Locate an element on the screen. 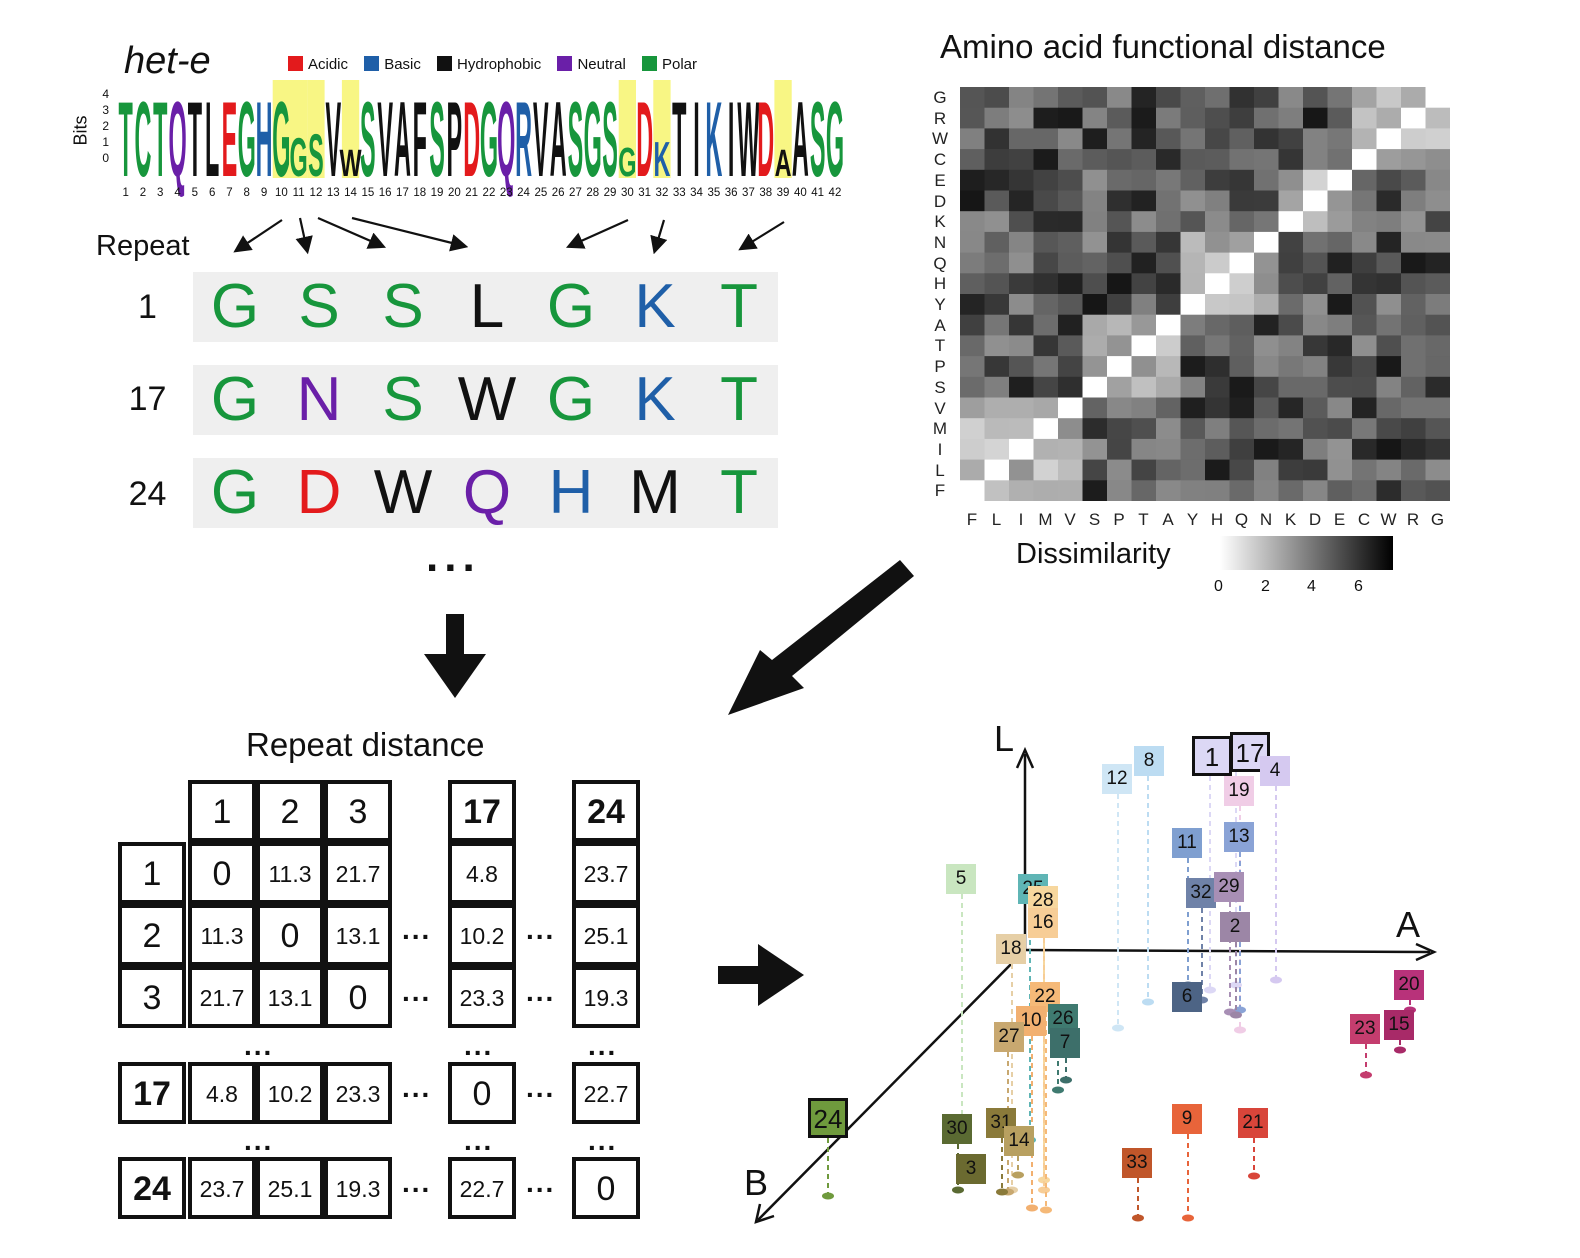  logo-position-label: 29 is located at coordinates (610, 193).